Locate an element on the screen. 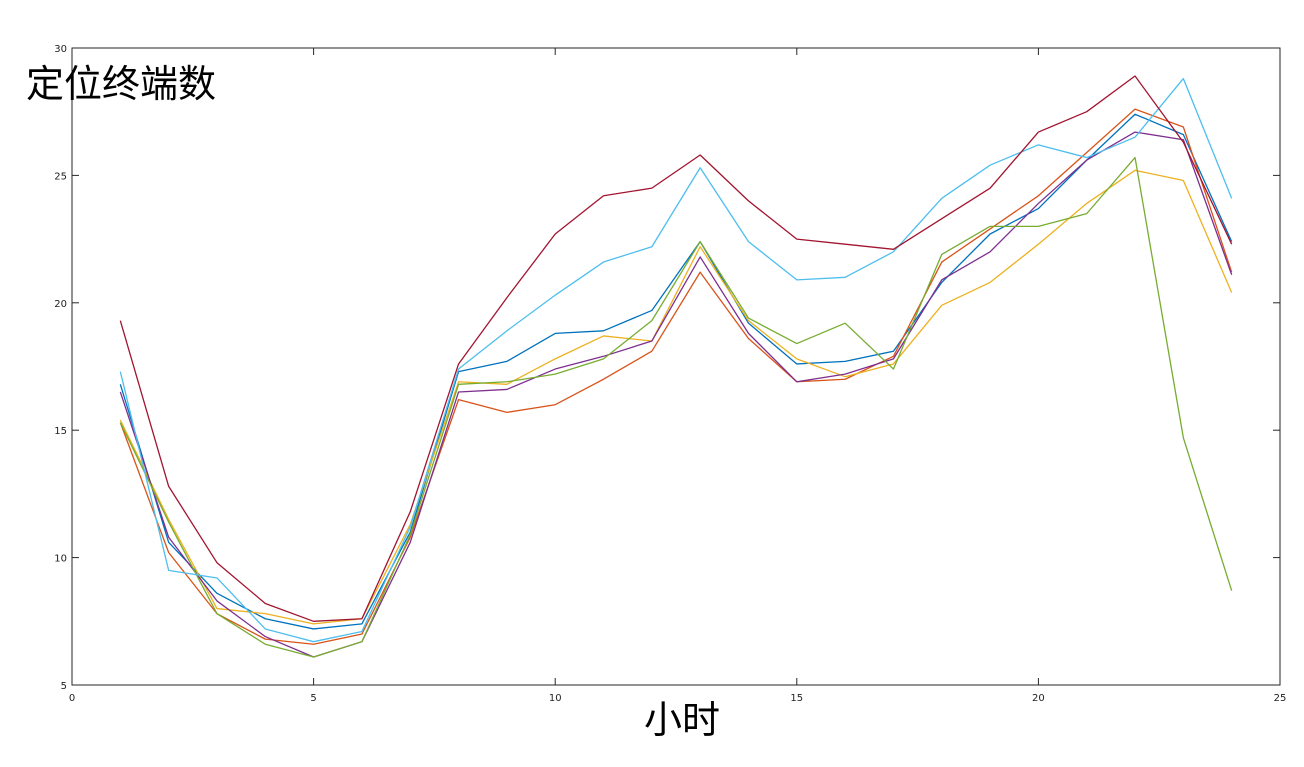 The height and width of the screenshot is (767, 1304). x-axis-title: 小时 is located at coordinates (682, 720).